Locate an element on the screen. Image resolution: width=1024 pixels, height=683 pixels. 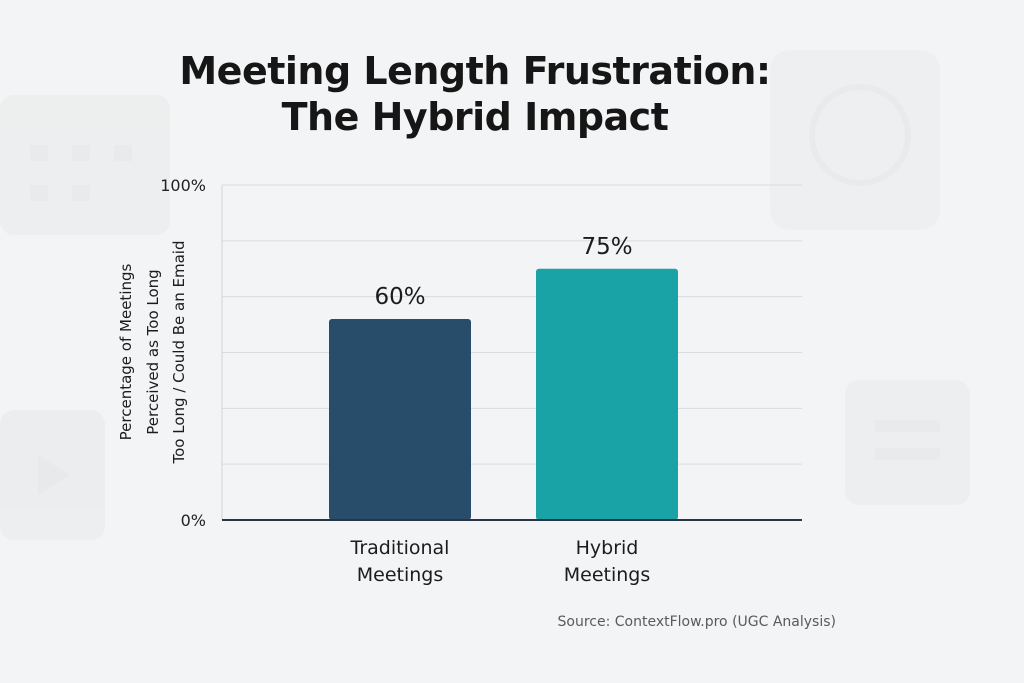
chart-title-line-2: The Hybrid Impact is located at coordinates (475, 117).